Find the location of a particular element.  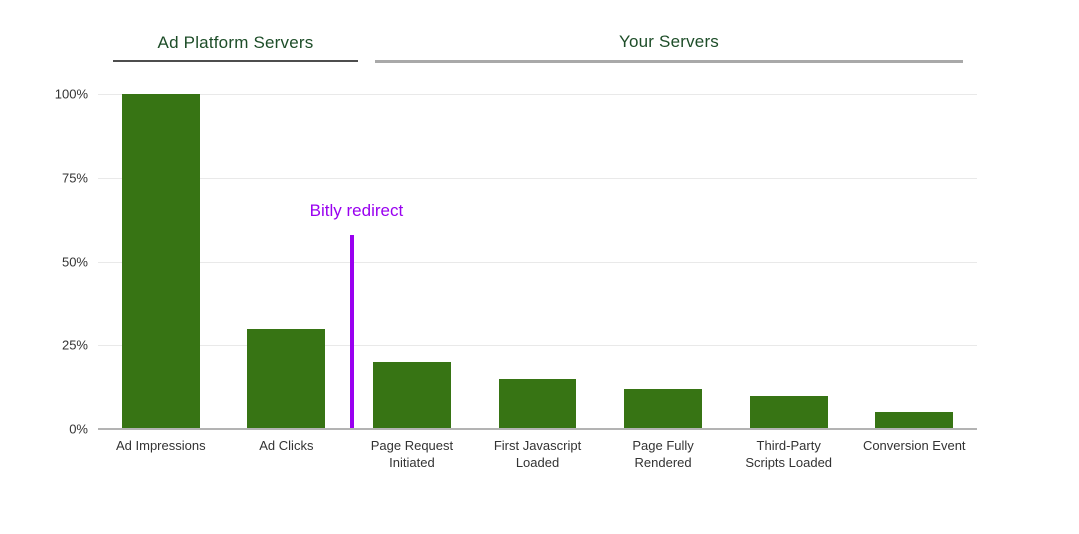

y-axis: 100% 75% 50% 25% 0% is located at coordinates (44, 262).